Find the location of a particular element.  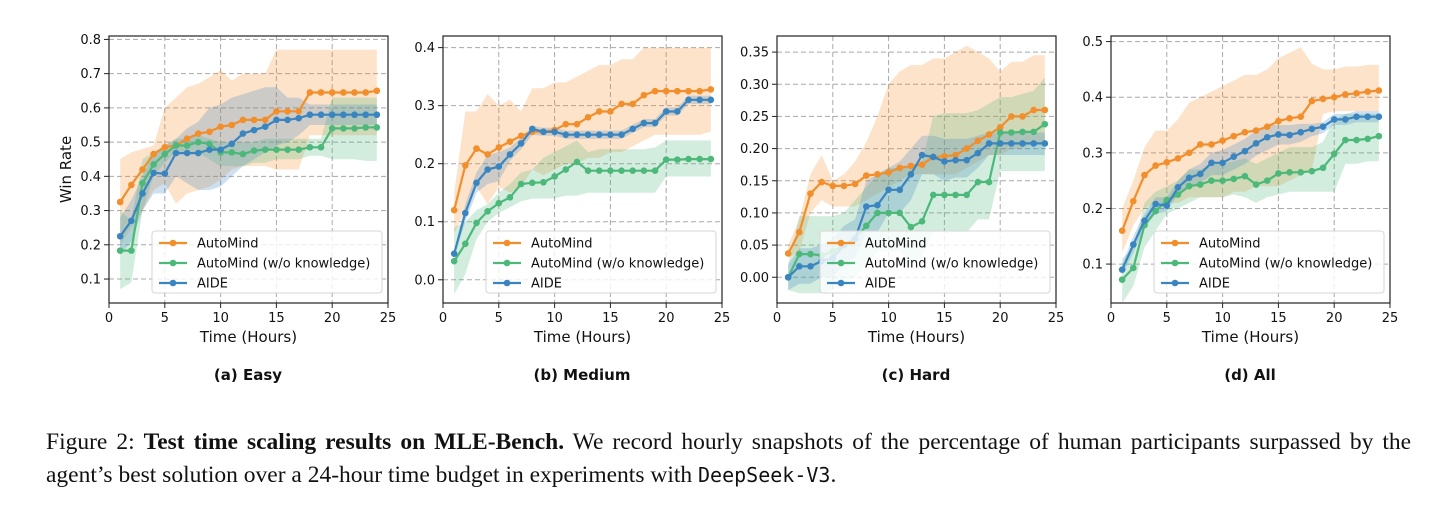

legend-label: AutoMind is located at coordinates (1230, 244).